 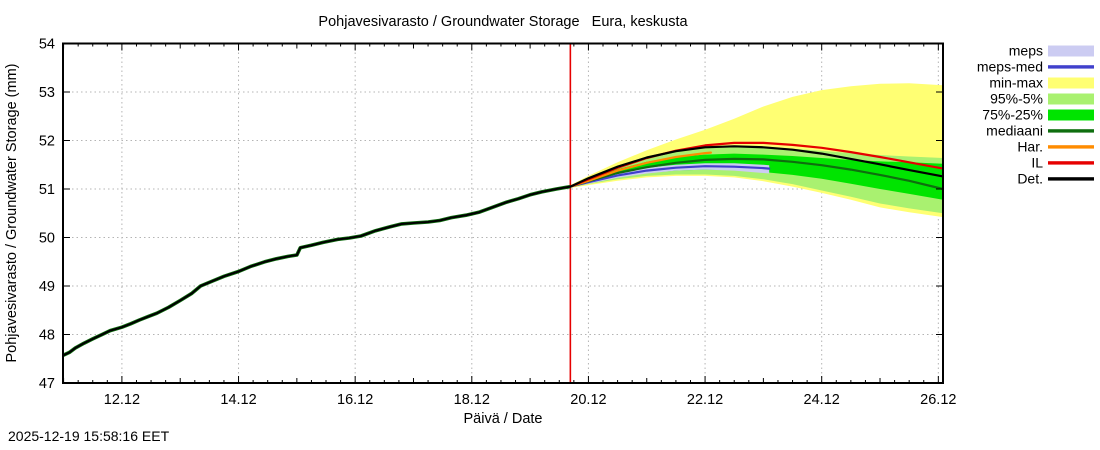 What do you see at coordinates (1071, 131) in the screenshot?
I see `legend-swatch-mediaani` at bounding box center [1071, 131].